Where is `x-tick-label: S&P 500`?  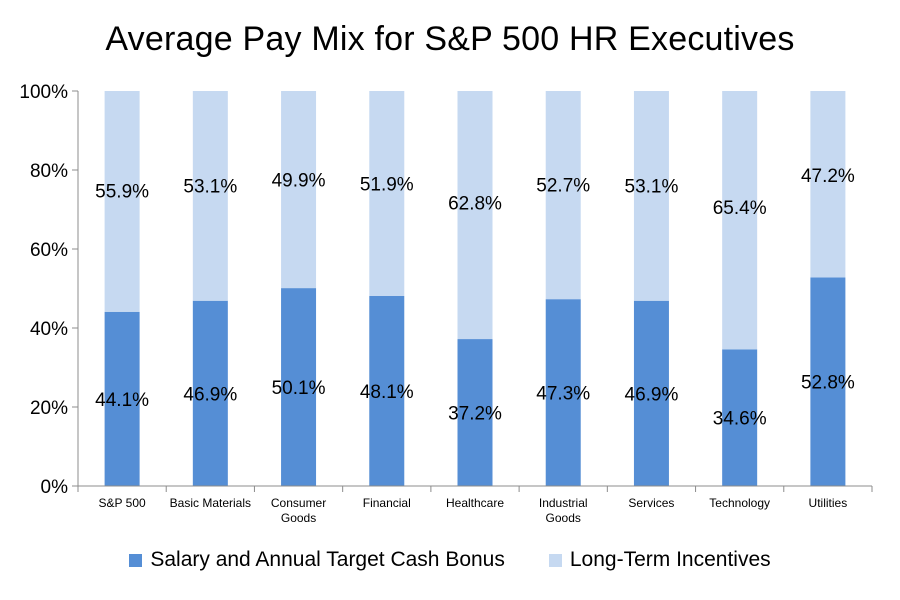 x-tick-label: S&P 500 is located at coordinates (122, 503).